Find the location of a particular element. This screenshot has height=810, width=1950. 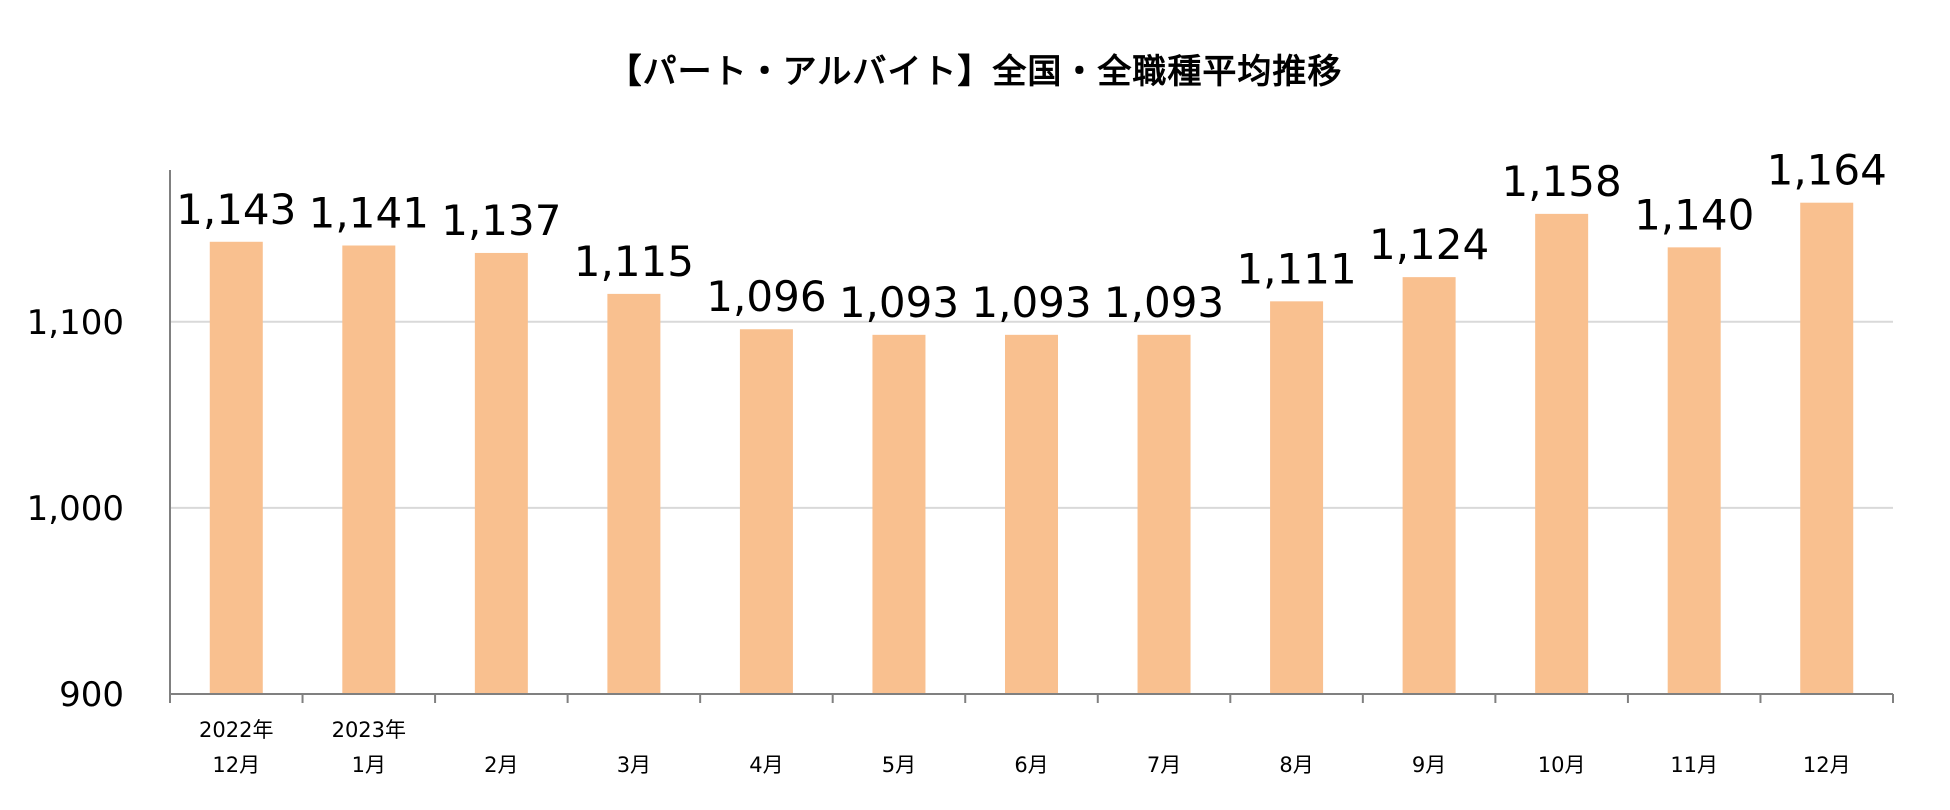

chart-title: 【パート・アルバイト】全国・全職種平均推移 is located at coordinates (975, 72).